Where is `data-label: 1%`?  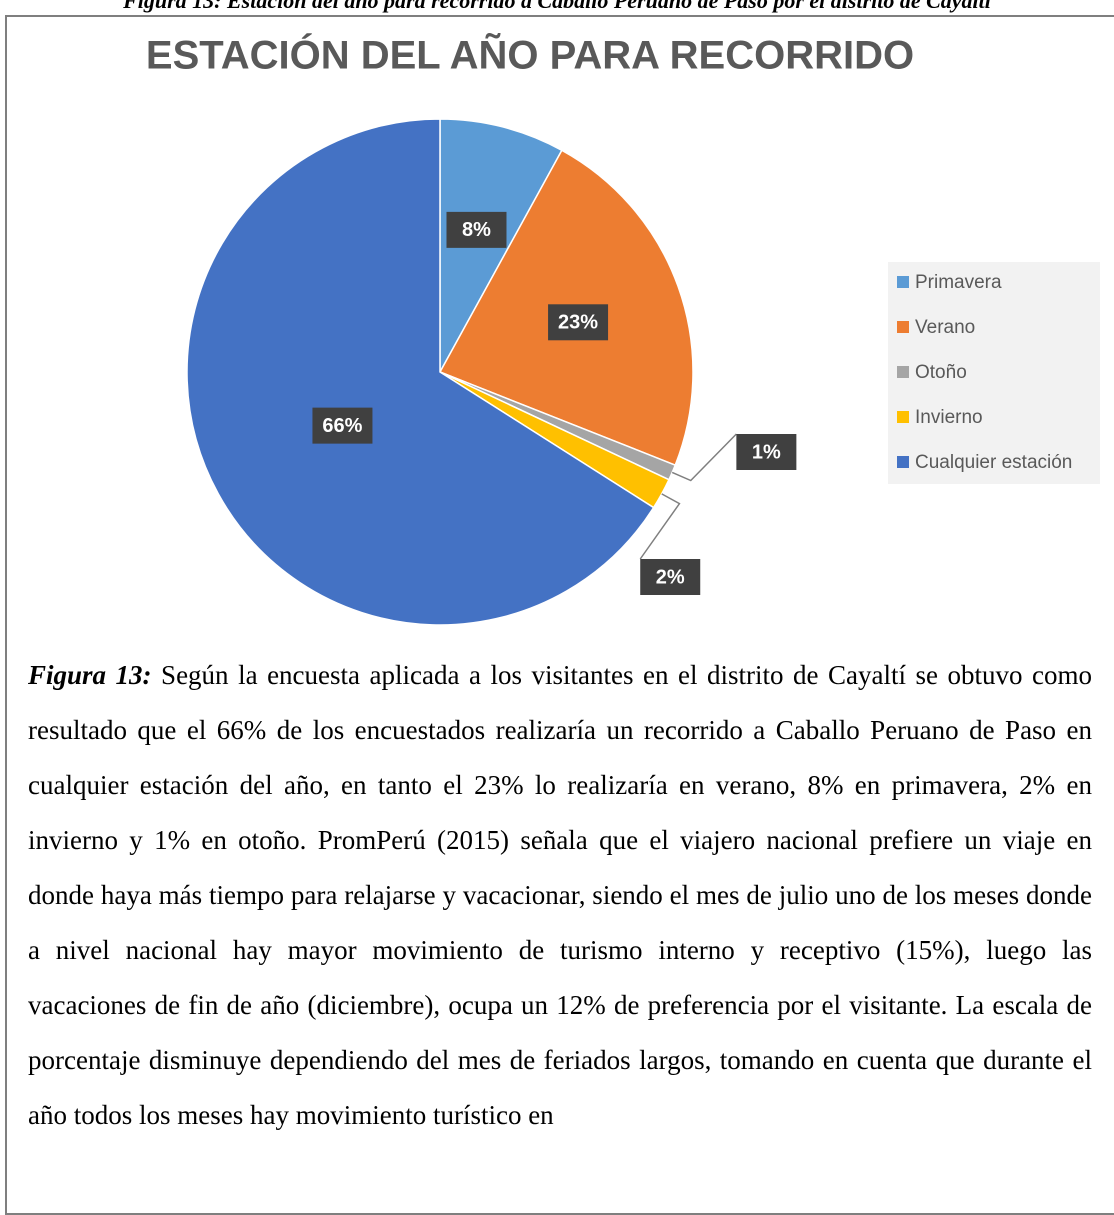
data-label: 1% is located at coordinates (766, 452).